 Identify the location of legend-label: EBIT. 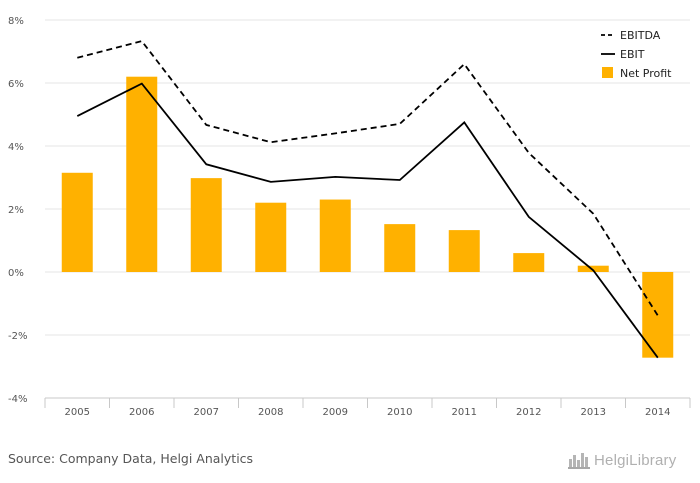
(632, 54).